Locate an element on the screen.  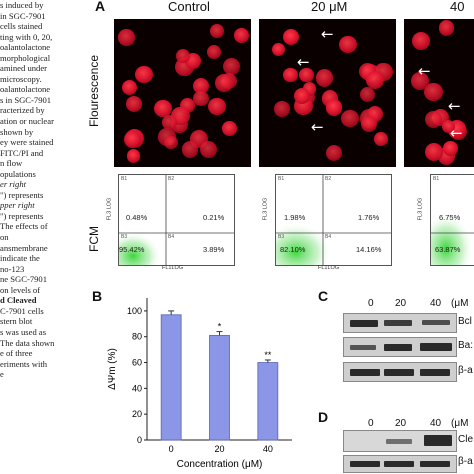
fcm-plot-20um: B1 B2 B3 B4 1.98% 1.76% 82.10% 14.16% is located at coordinates (333, 220).